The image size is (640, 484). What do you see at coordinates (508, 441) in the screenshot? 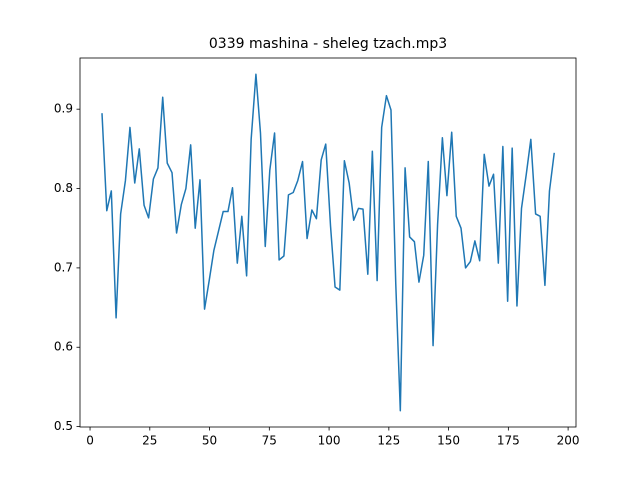
I see `x-tick-label: 175` at bounding box center [508, 441].